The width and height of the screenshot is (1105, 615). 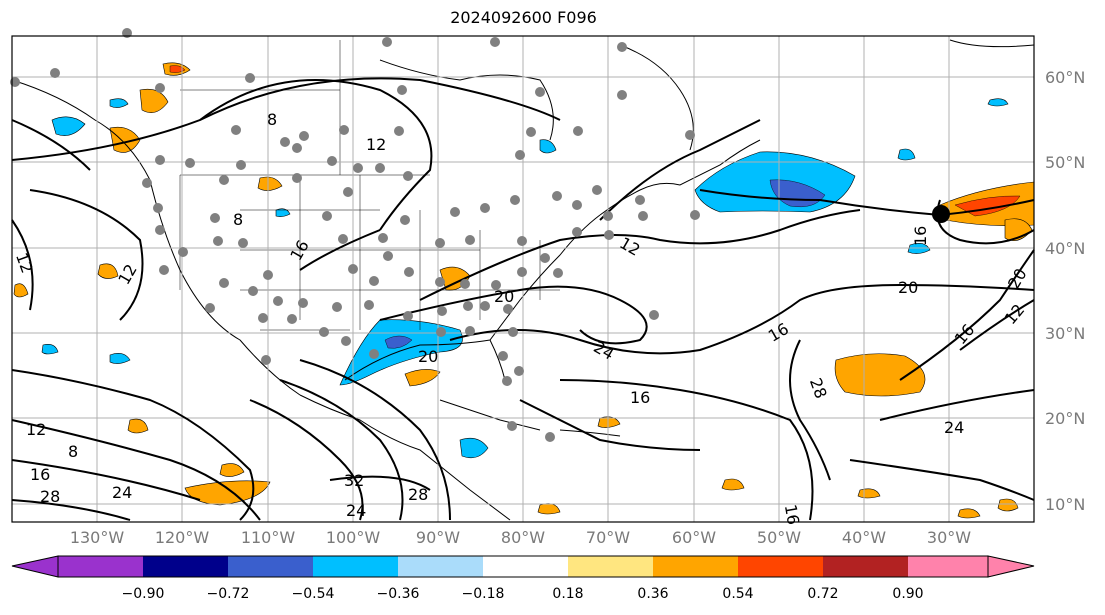 I want to click on colorbar-frame, so click(x=523, y=566).